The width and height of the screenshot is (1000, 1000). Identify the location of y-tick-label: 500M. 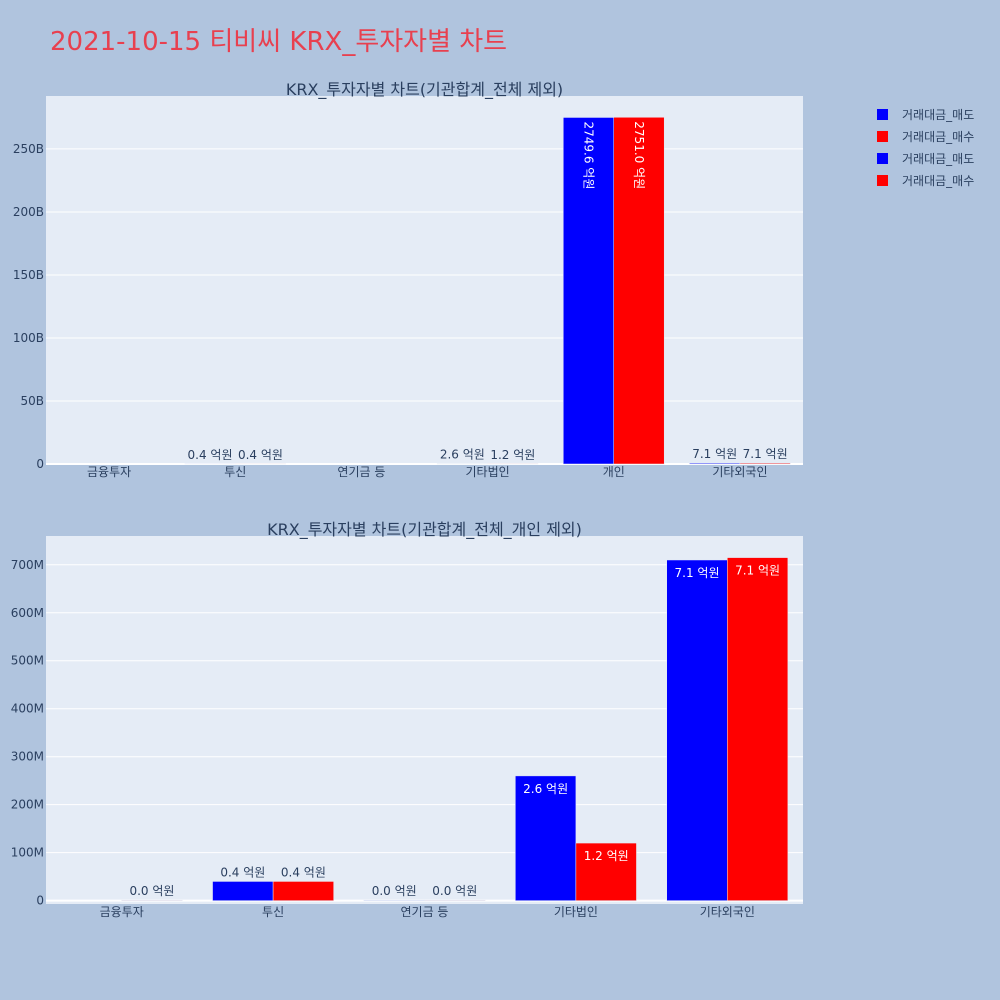
(27, 661).